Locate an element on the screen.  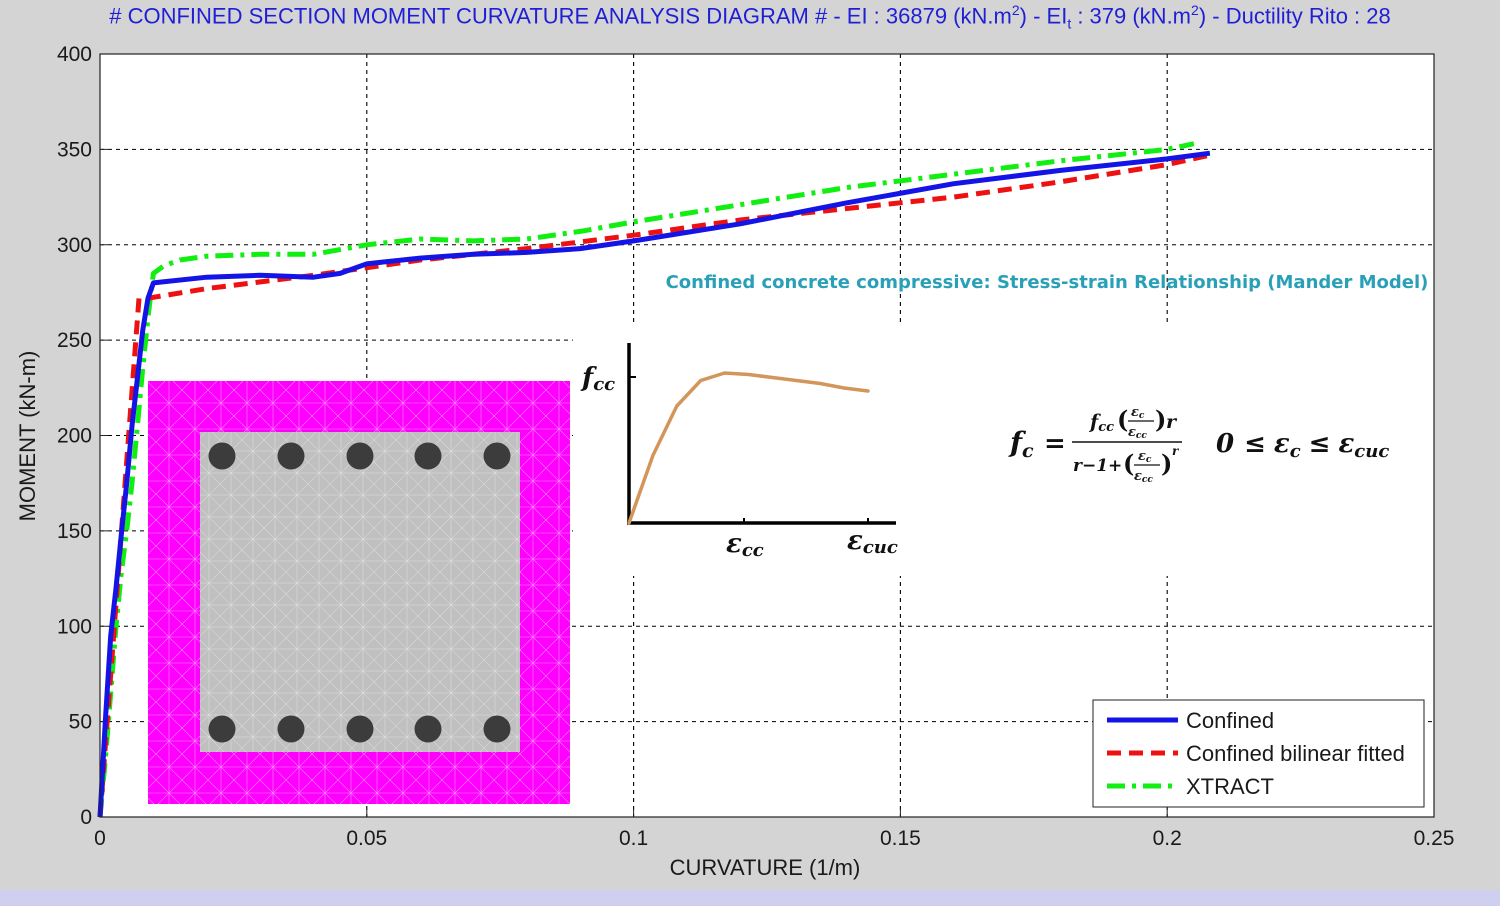
x-tick-label: 0 is located at coordinates (100, 838).